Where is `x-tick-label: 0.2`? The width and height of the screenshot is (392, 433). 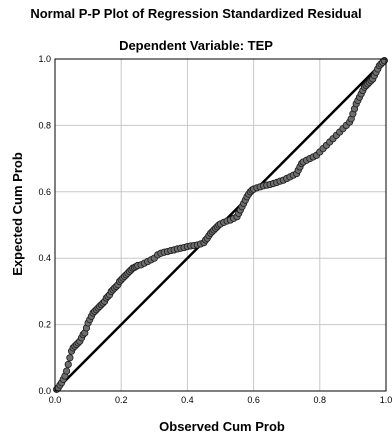
x-tick-label: 0.2 is located at coordinates (121, 400).